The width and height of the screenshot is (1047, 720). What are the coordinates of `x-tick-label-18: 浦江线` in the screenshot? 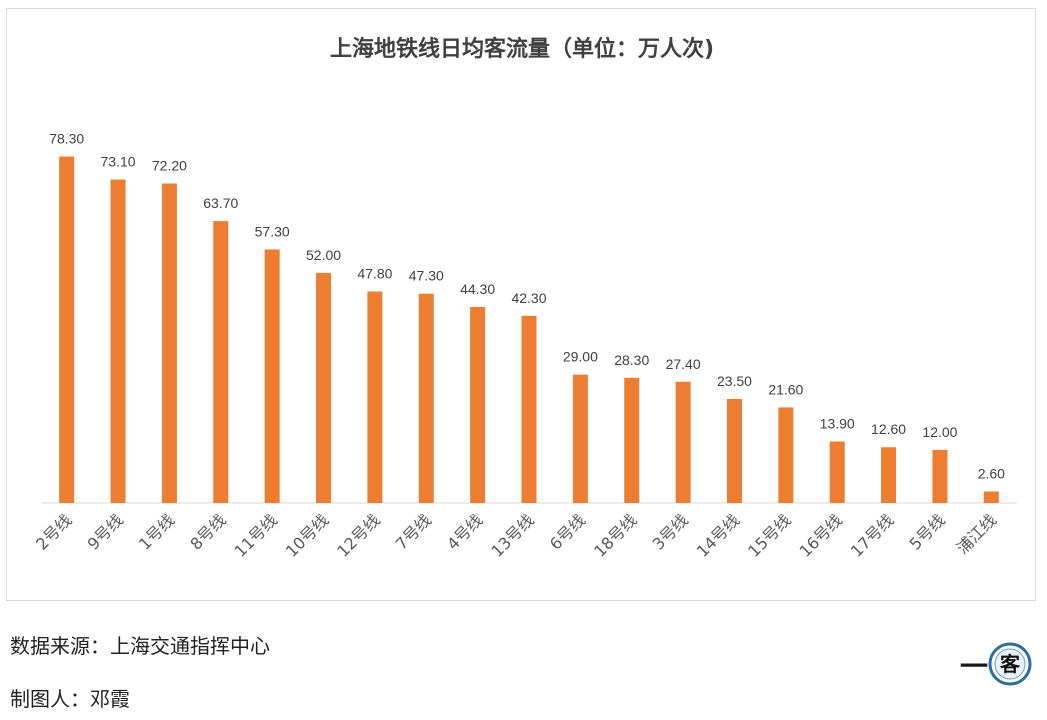 It's located at (976, 533).